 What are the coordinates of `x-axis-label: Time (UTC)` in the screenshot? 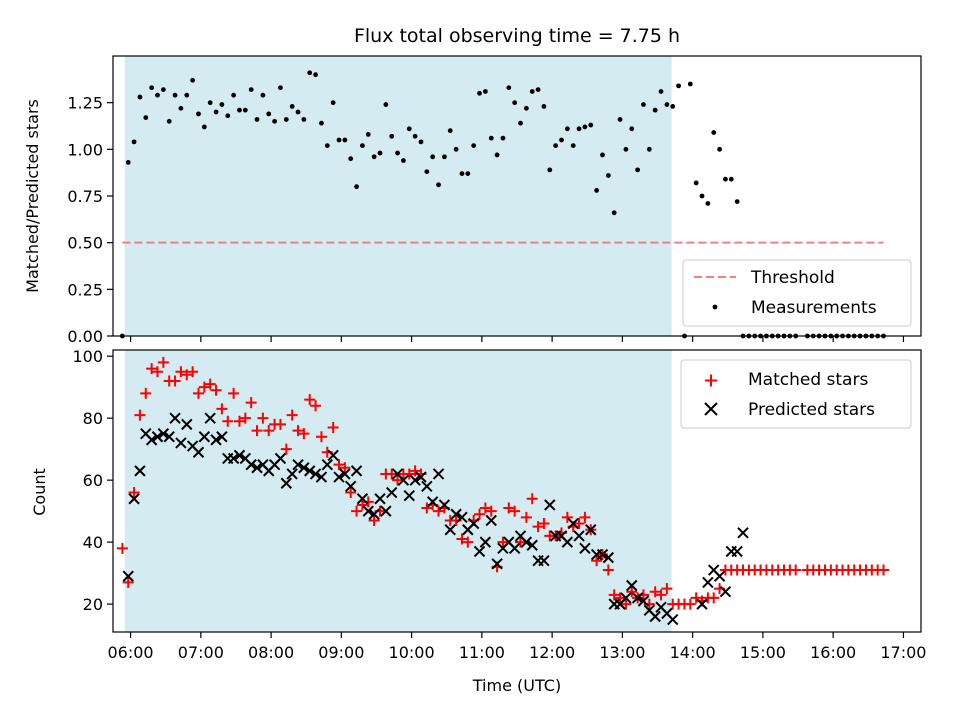 It's located at (516, 685).